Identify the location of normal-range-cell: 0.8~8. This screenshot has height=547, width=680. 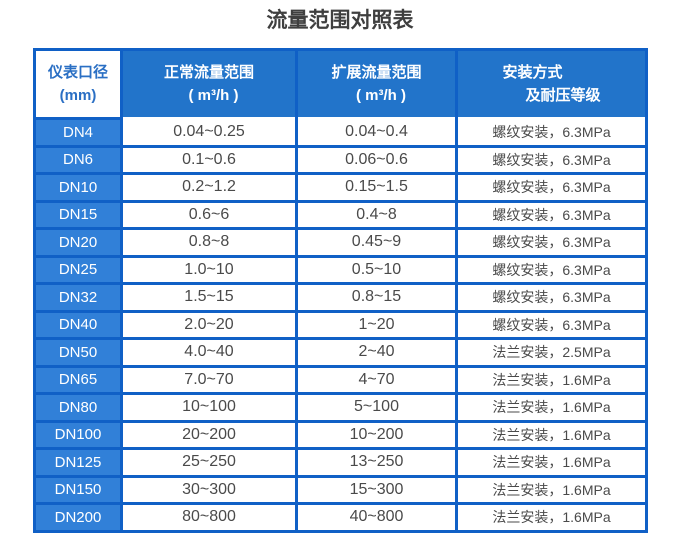
(209, 242).